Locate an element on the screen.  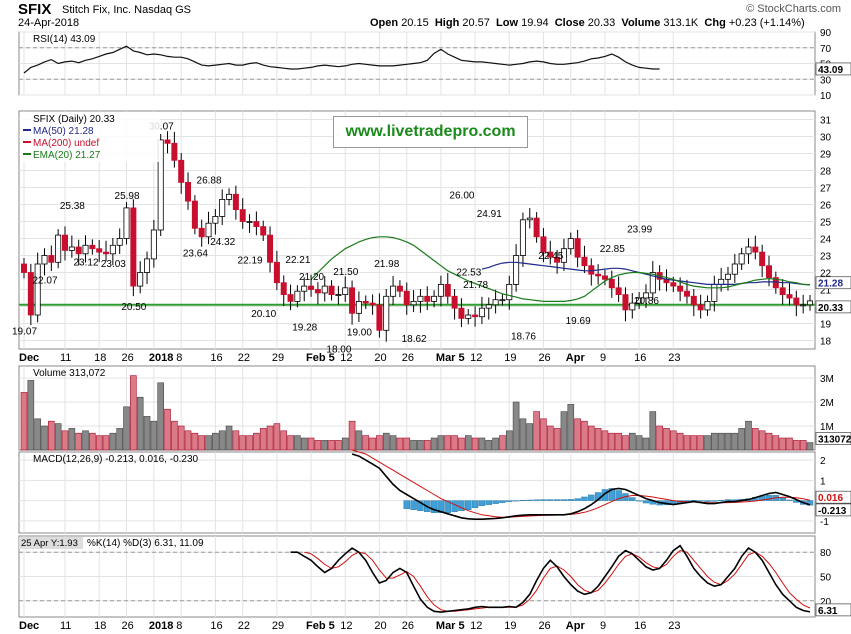
x-tick-label: 12 is located at coordinates (346, 358).